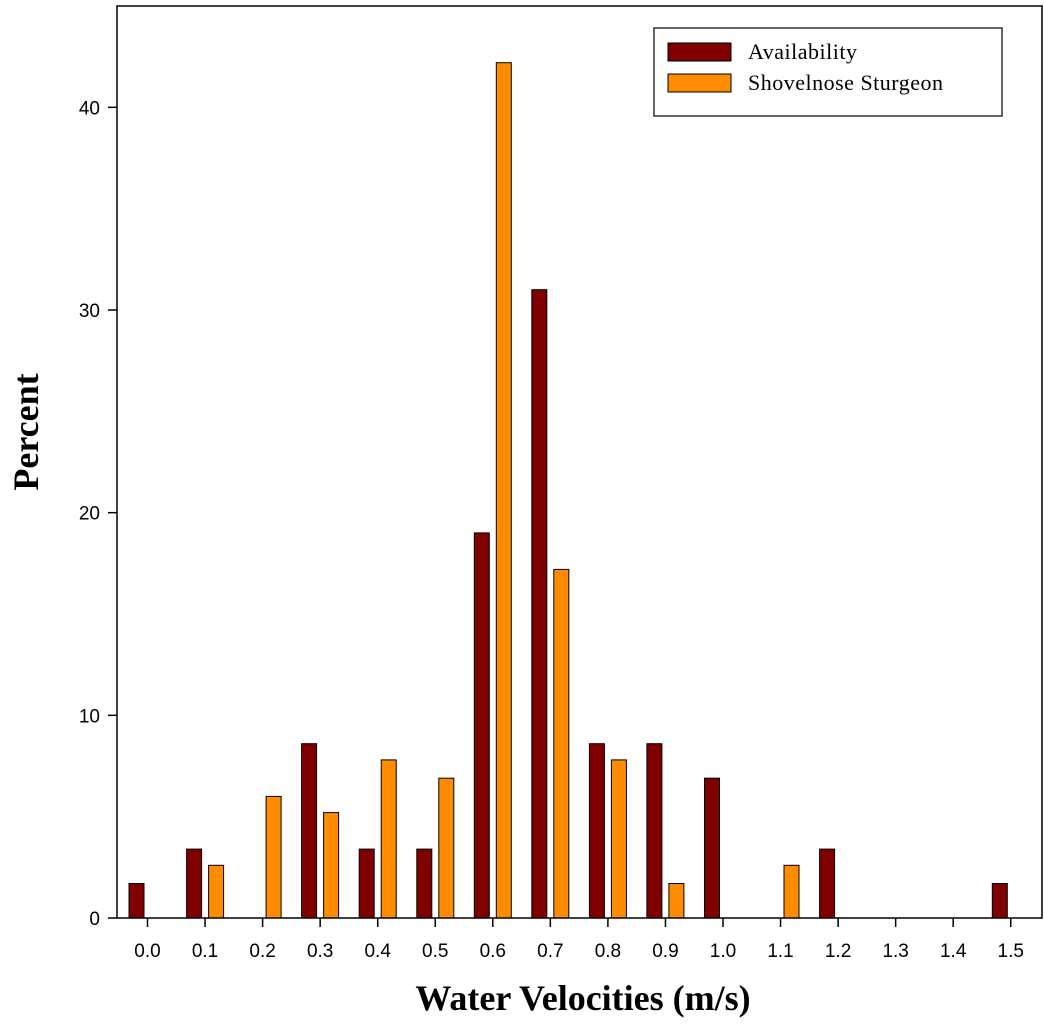 Image resolution: width=1044 pixels, height=1027 pixels. I want to click on bar-shovelnose-sturgeon-0.1, so click(216, 891).